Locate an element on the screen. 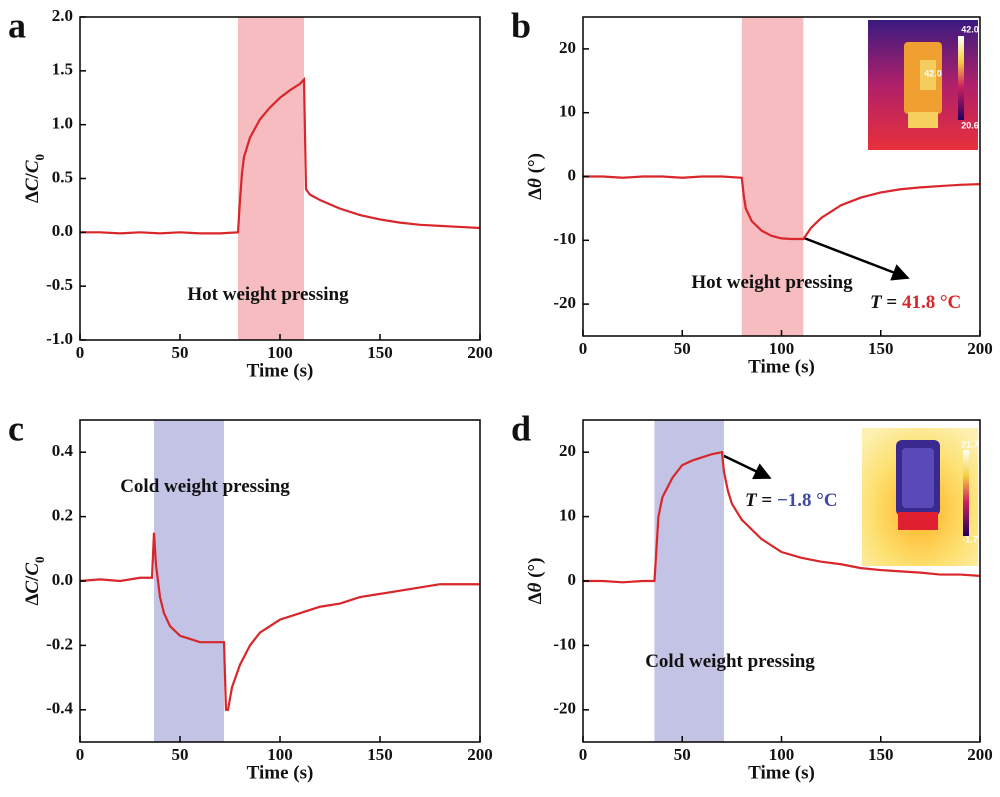 This screenshot has width=1000, height=797. inset-label: 21.7 is located at coordinates (970, 444).